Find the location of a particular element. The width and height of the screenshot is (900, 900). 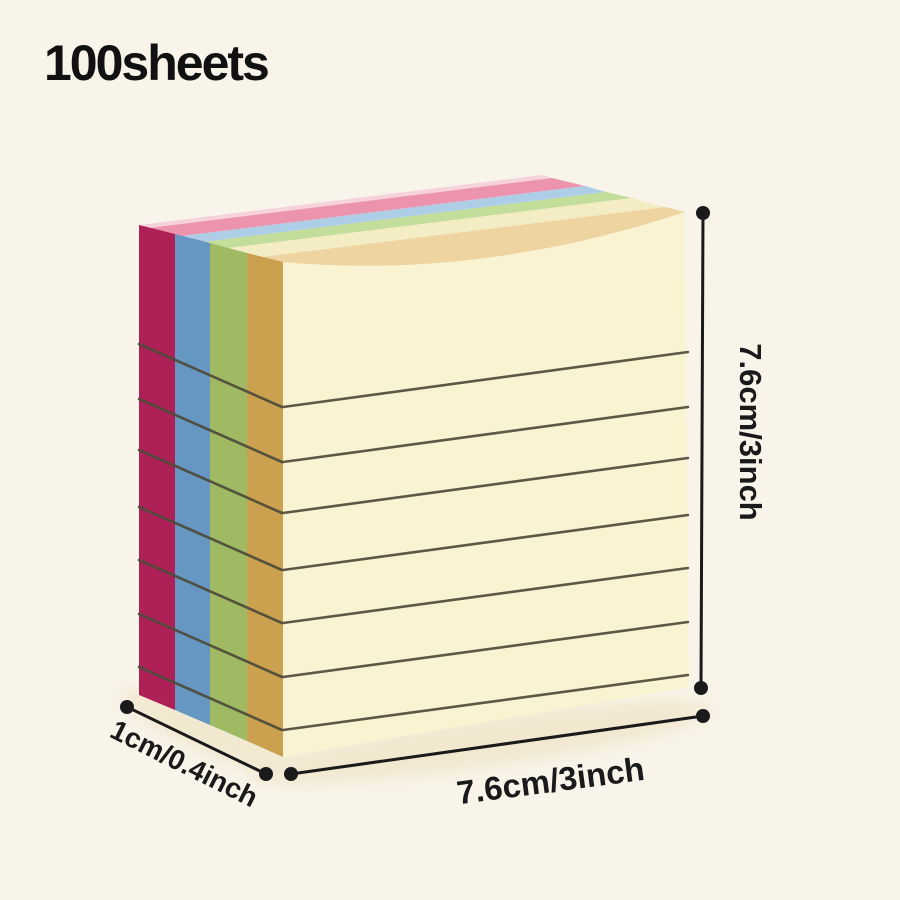

shadow-glow is located at coordinates (208, 733).